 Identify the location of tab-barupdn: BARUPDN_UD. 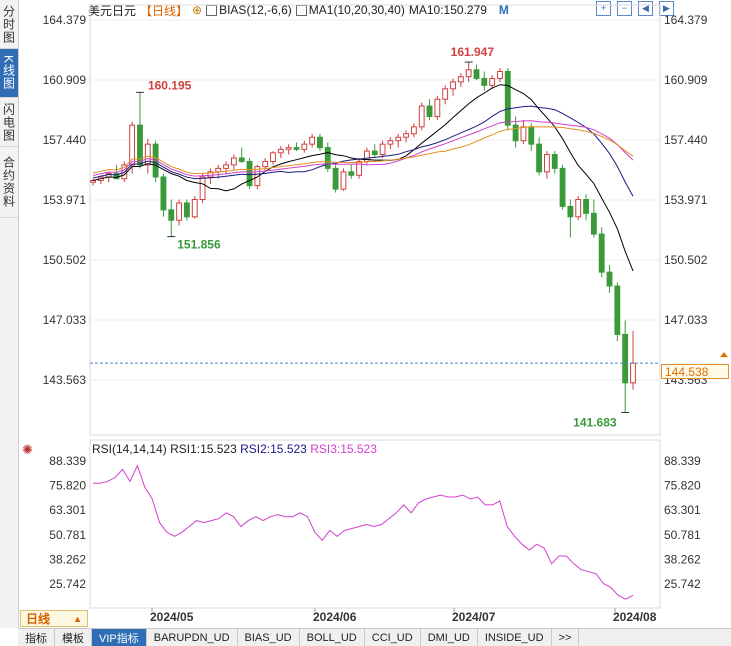
(192, 637).